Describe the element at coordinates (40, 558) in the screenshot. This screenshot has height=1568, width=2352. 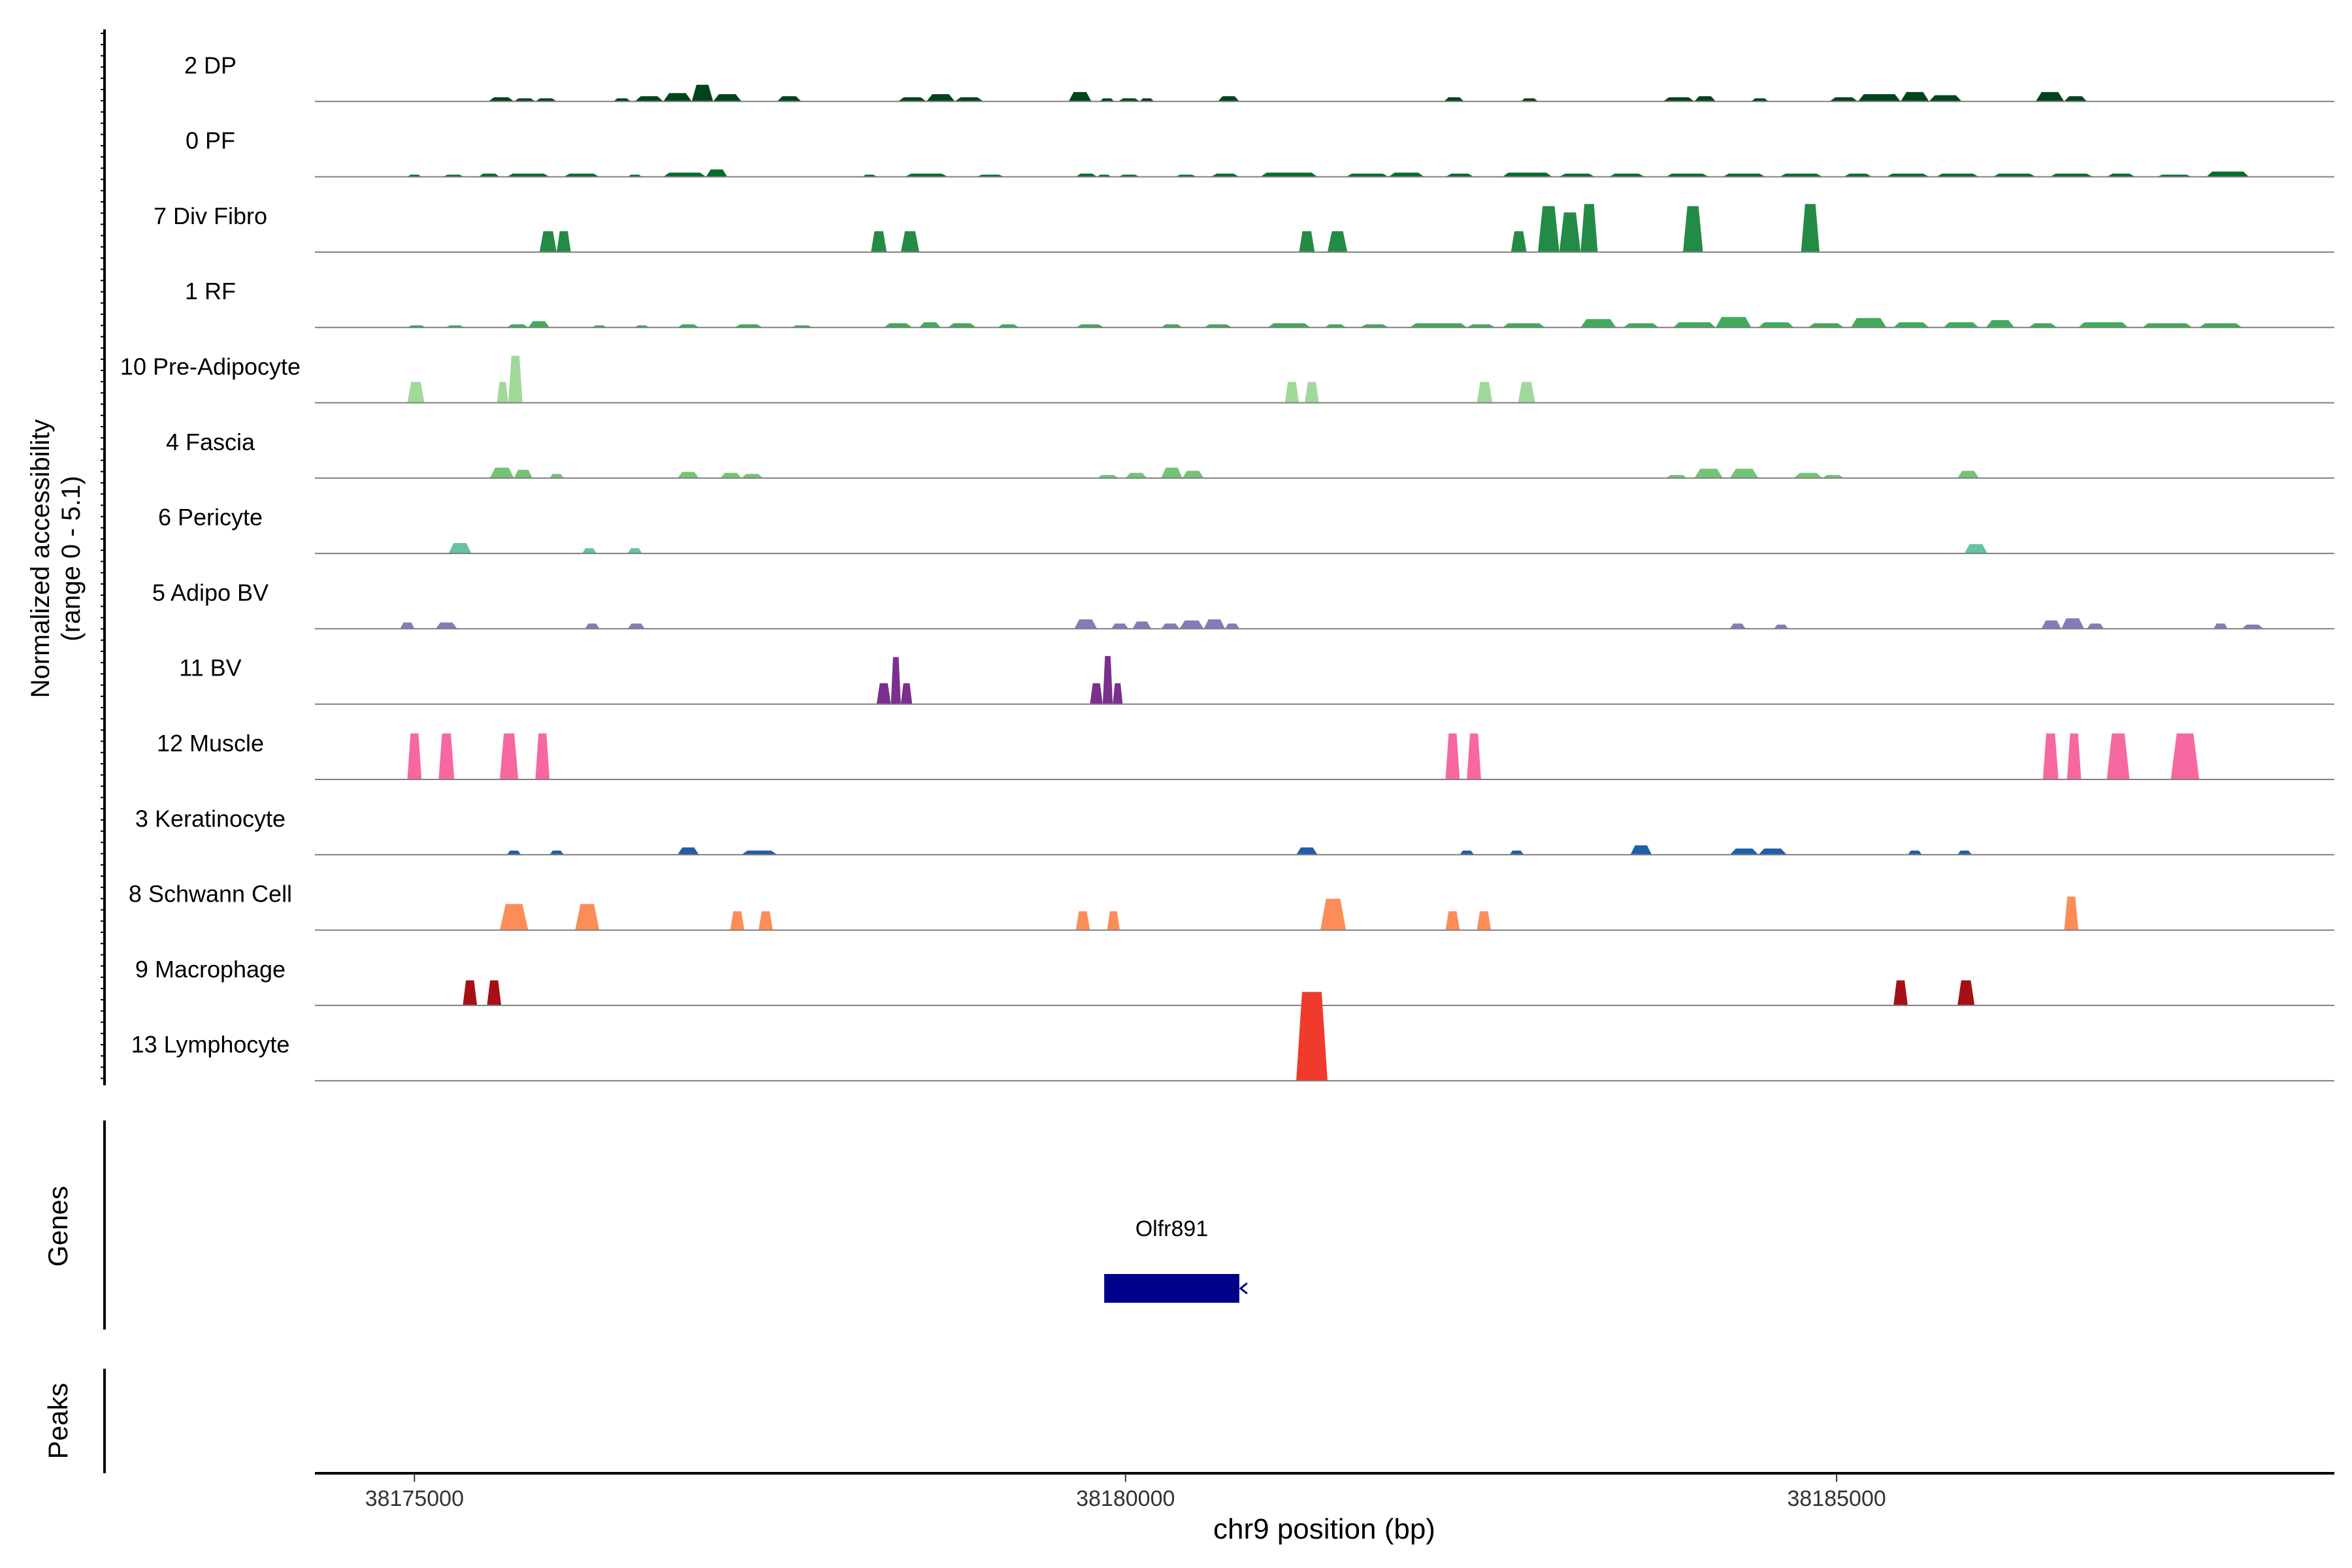
I see `y-axis-title: Normalized accessibility` at that location.